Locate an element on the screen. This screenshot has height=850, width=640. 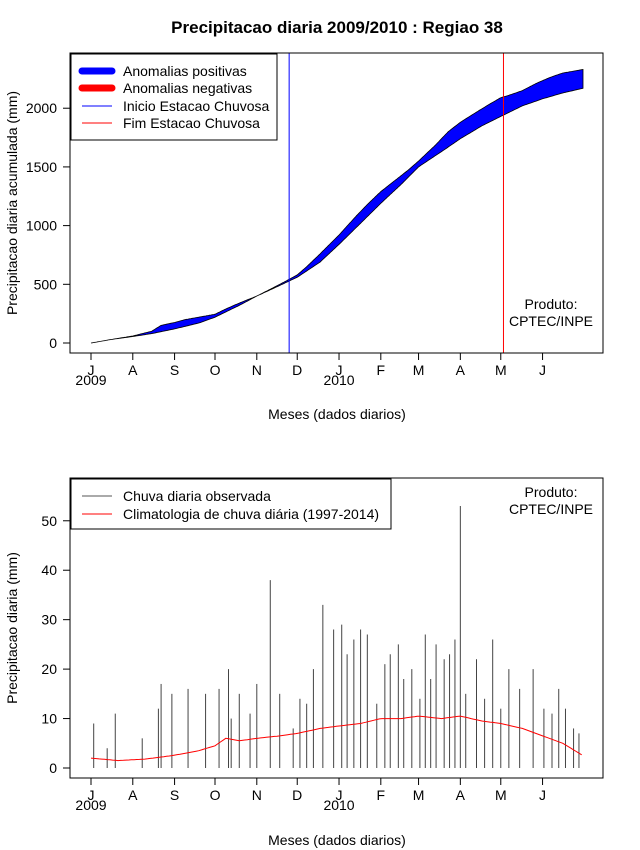
p2-x-tick-label: D is located at coordinates (297, 795).